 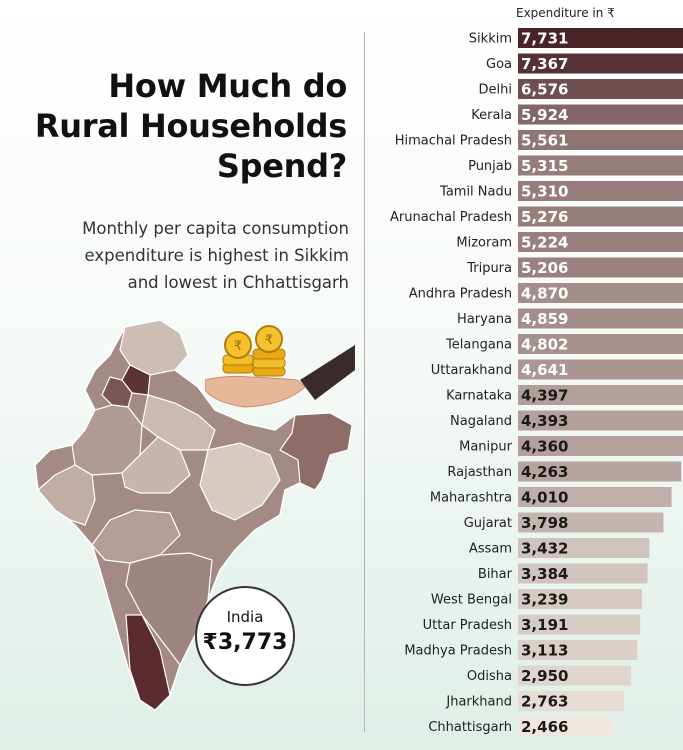 What do you see at coordinates (565, 13) in the screenshot?
I see `unit-label: Expenditure in ₹` at bounding box center [565, 13].